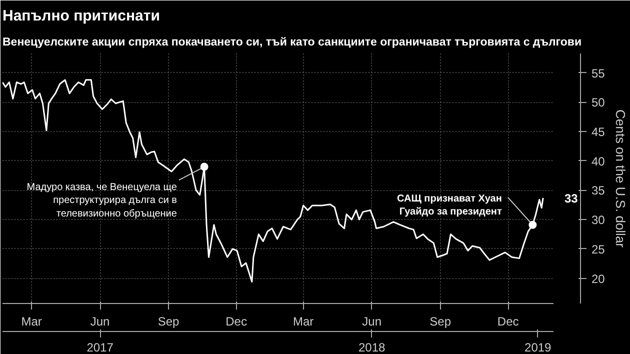 This screenshot has width=630, height=354. Describe the element at coordinates (372, 347) in the screenshot. I see `x2-tick-label: 2018` at that location.